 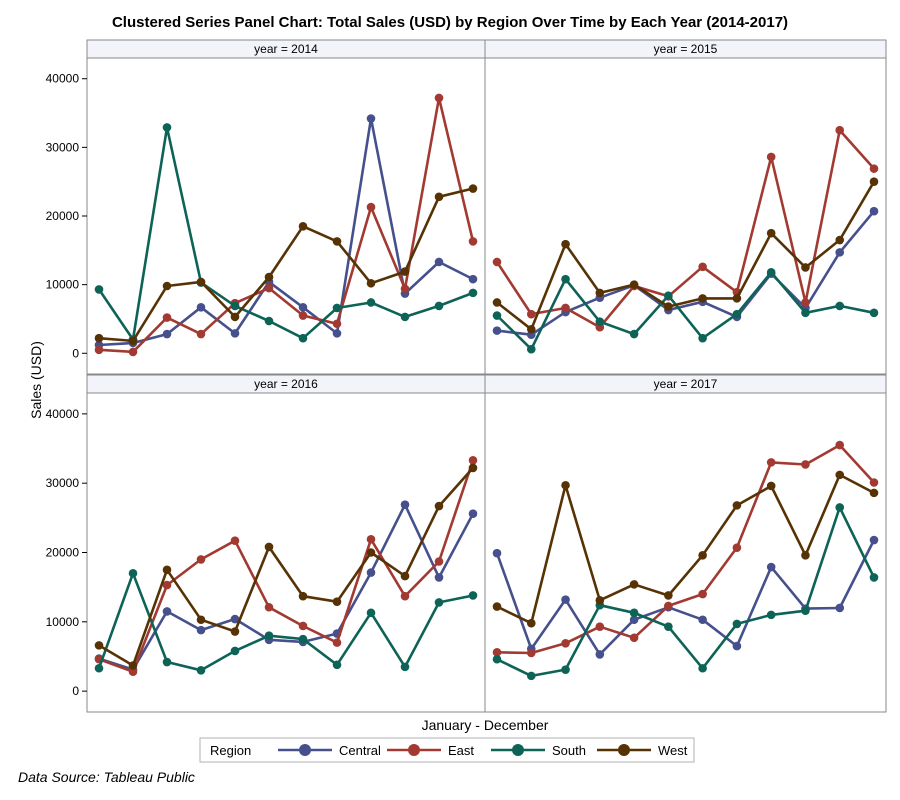 What do you see at coordinates (686, 49) in the screenshot?
I see `panel-strip-label: year = 2015` at bounding box center [686, 49].